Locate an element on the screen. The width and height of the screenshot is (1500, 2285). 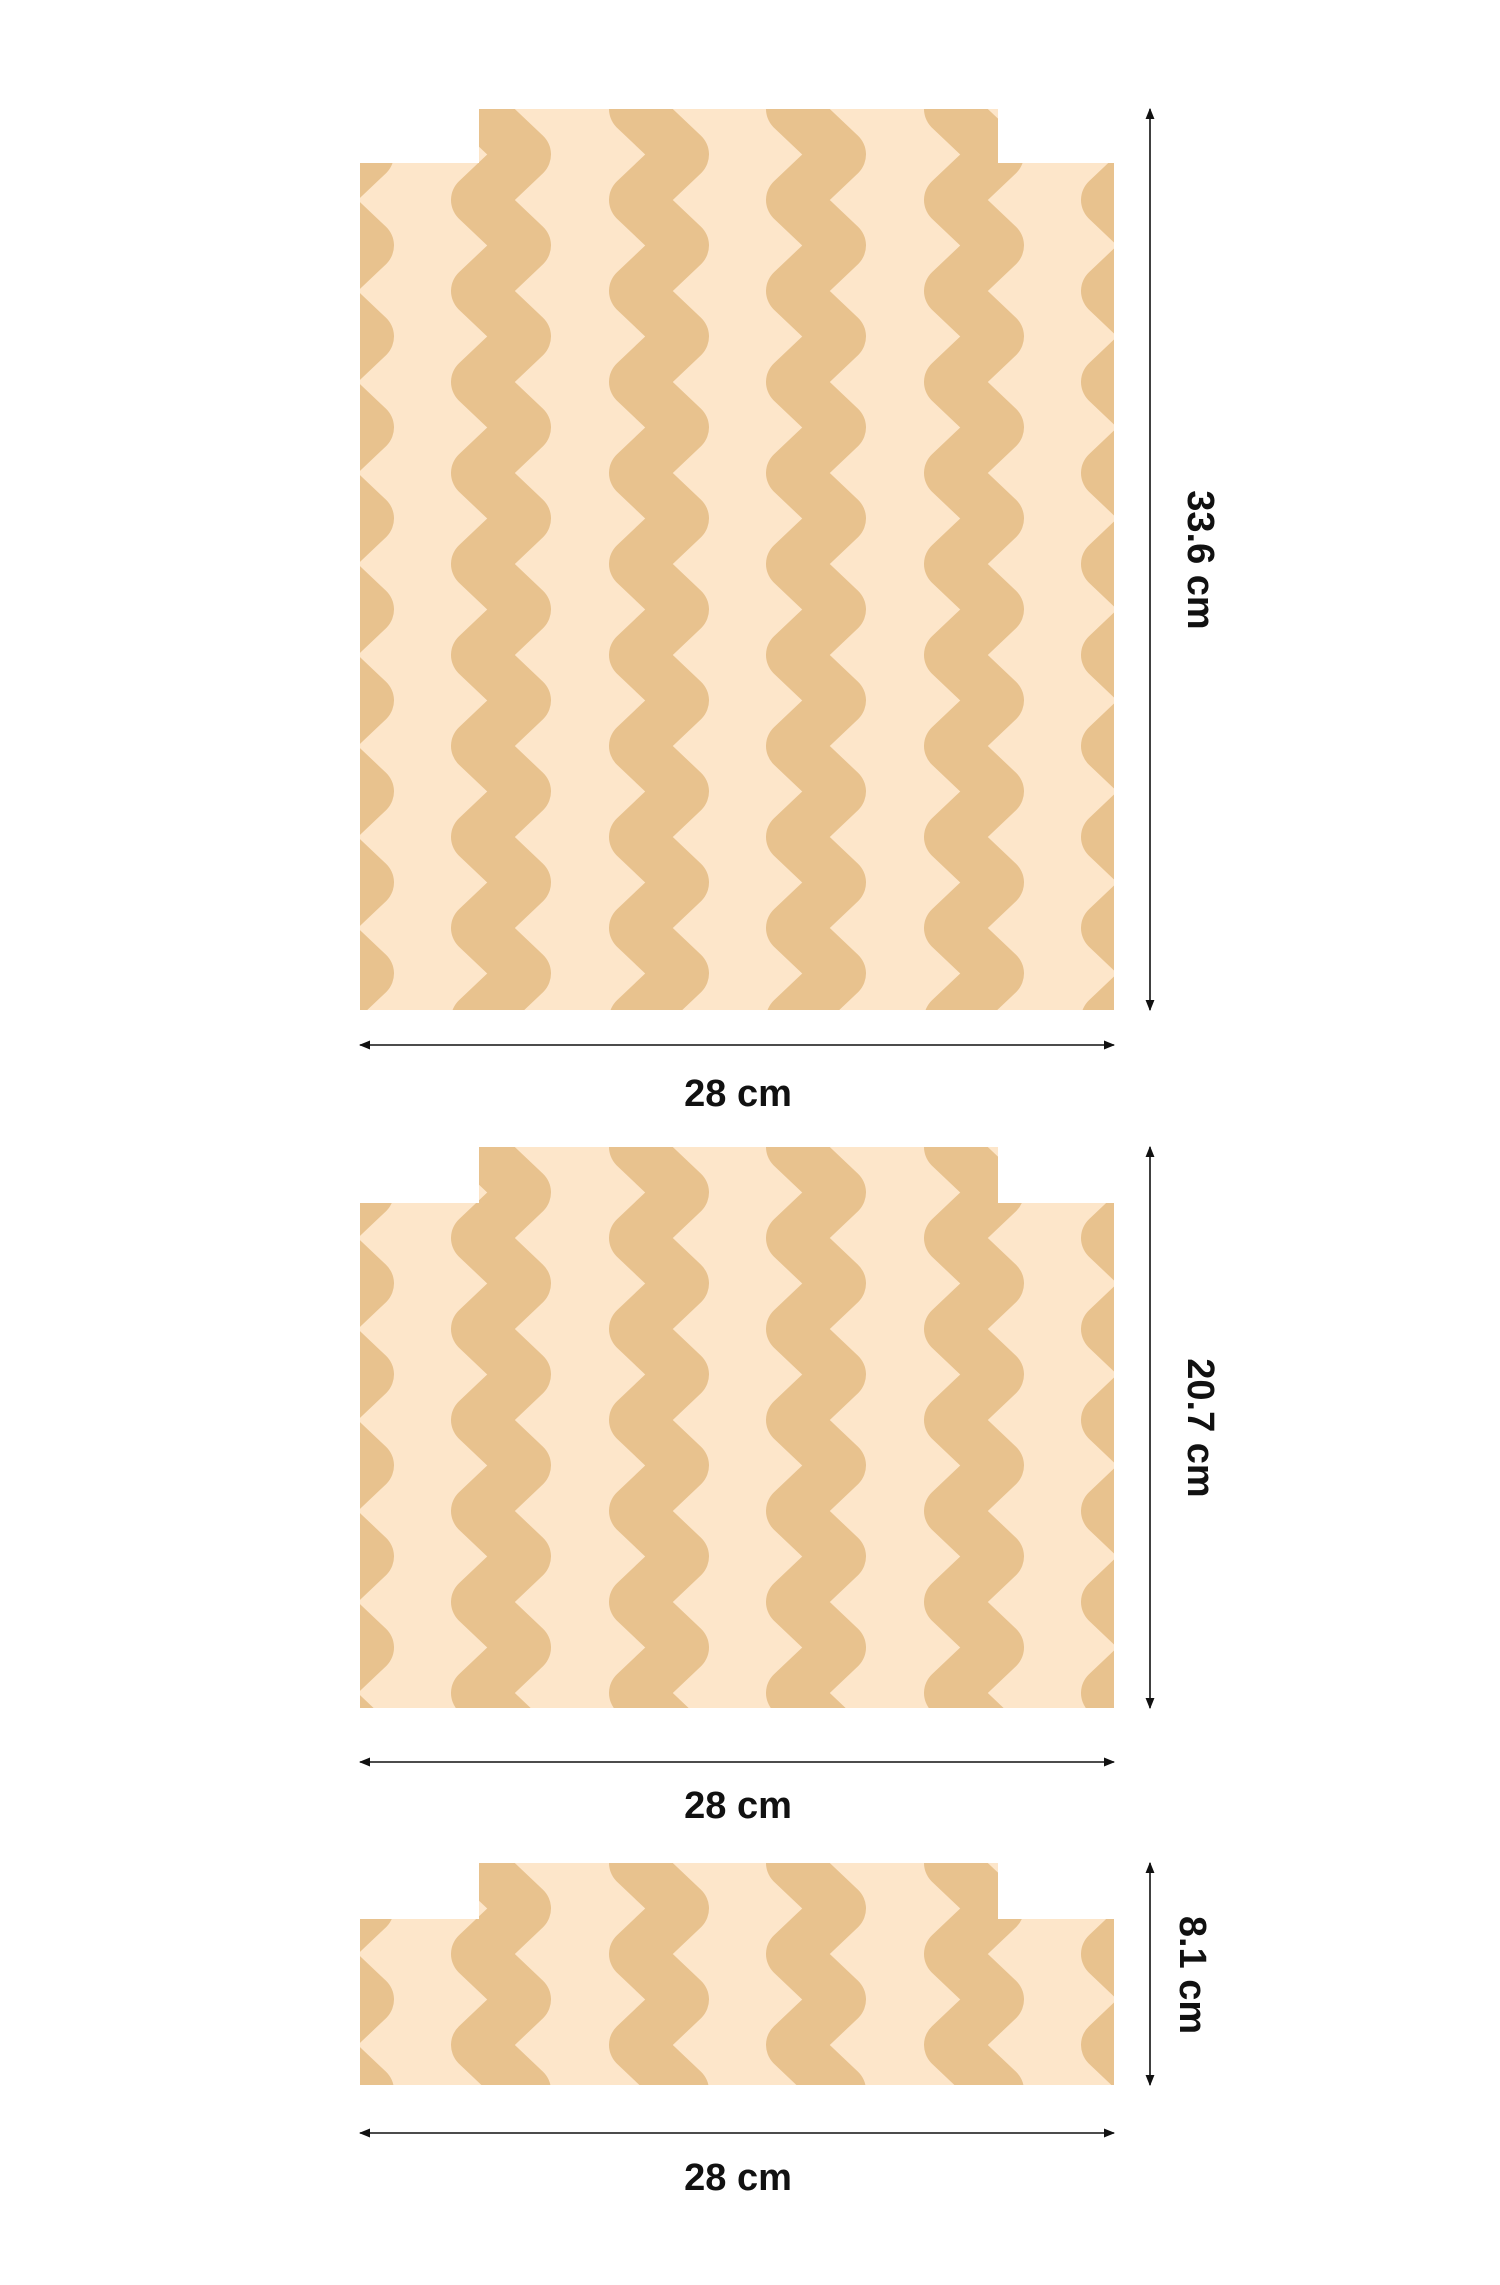
panel-3-width-label: 28 cm is located at coordinates (738, 2178).